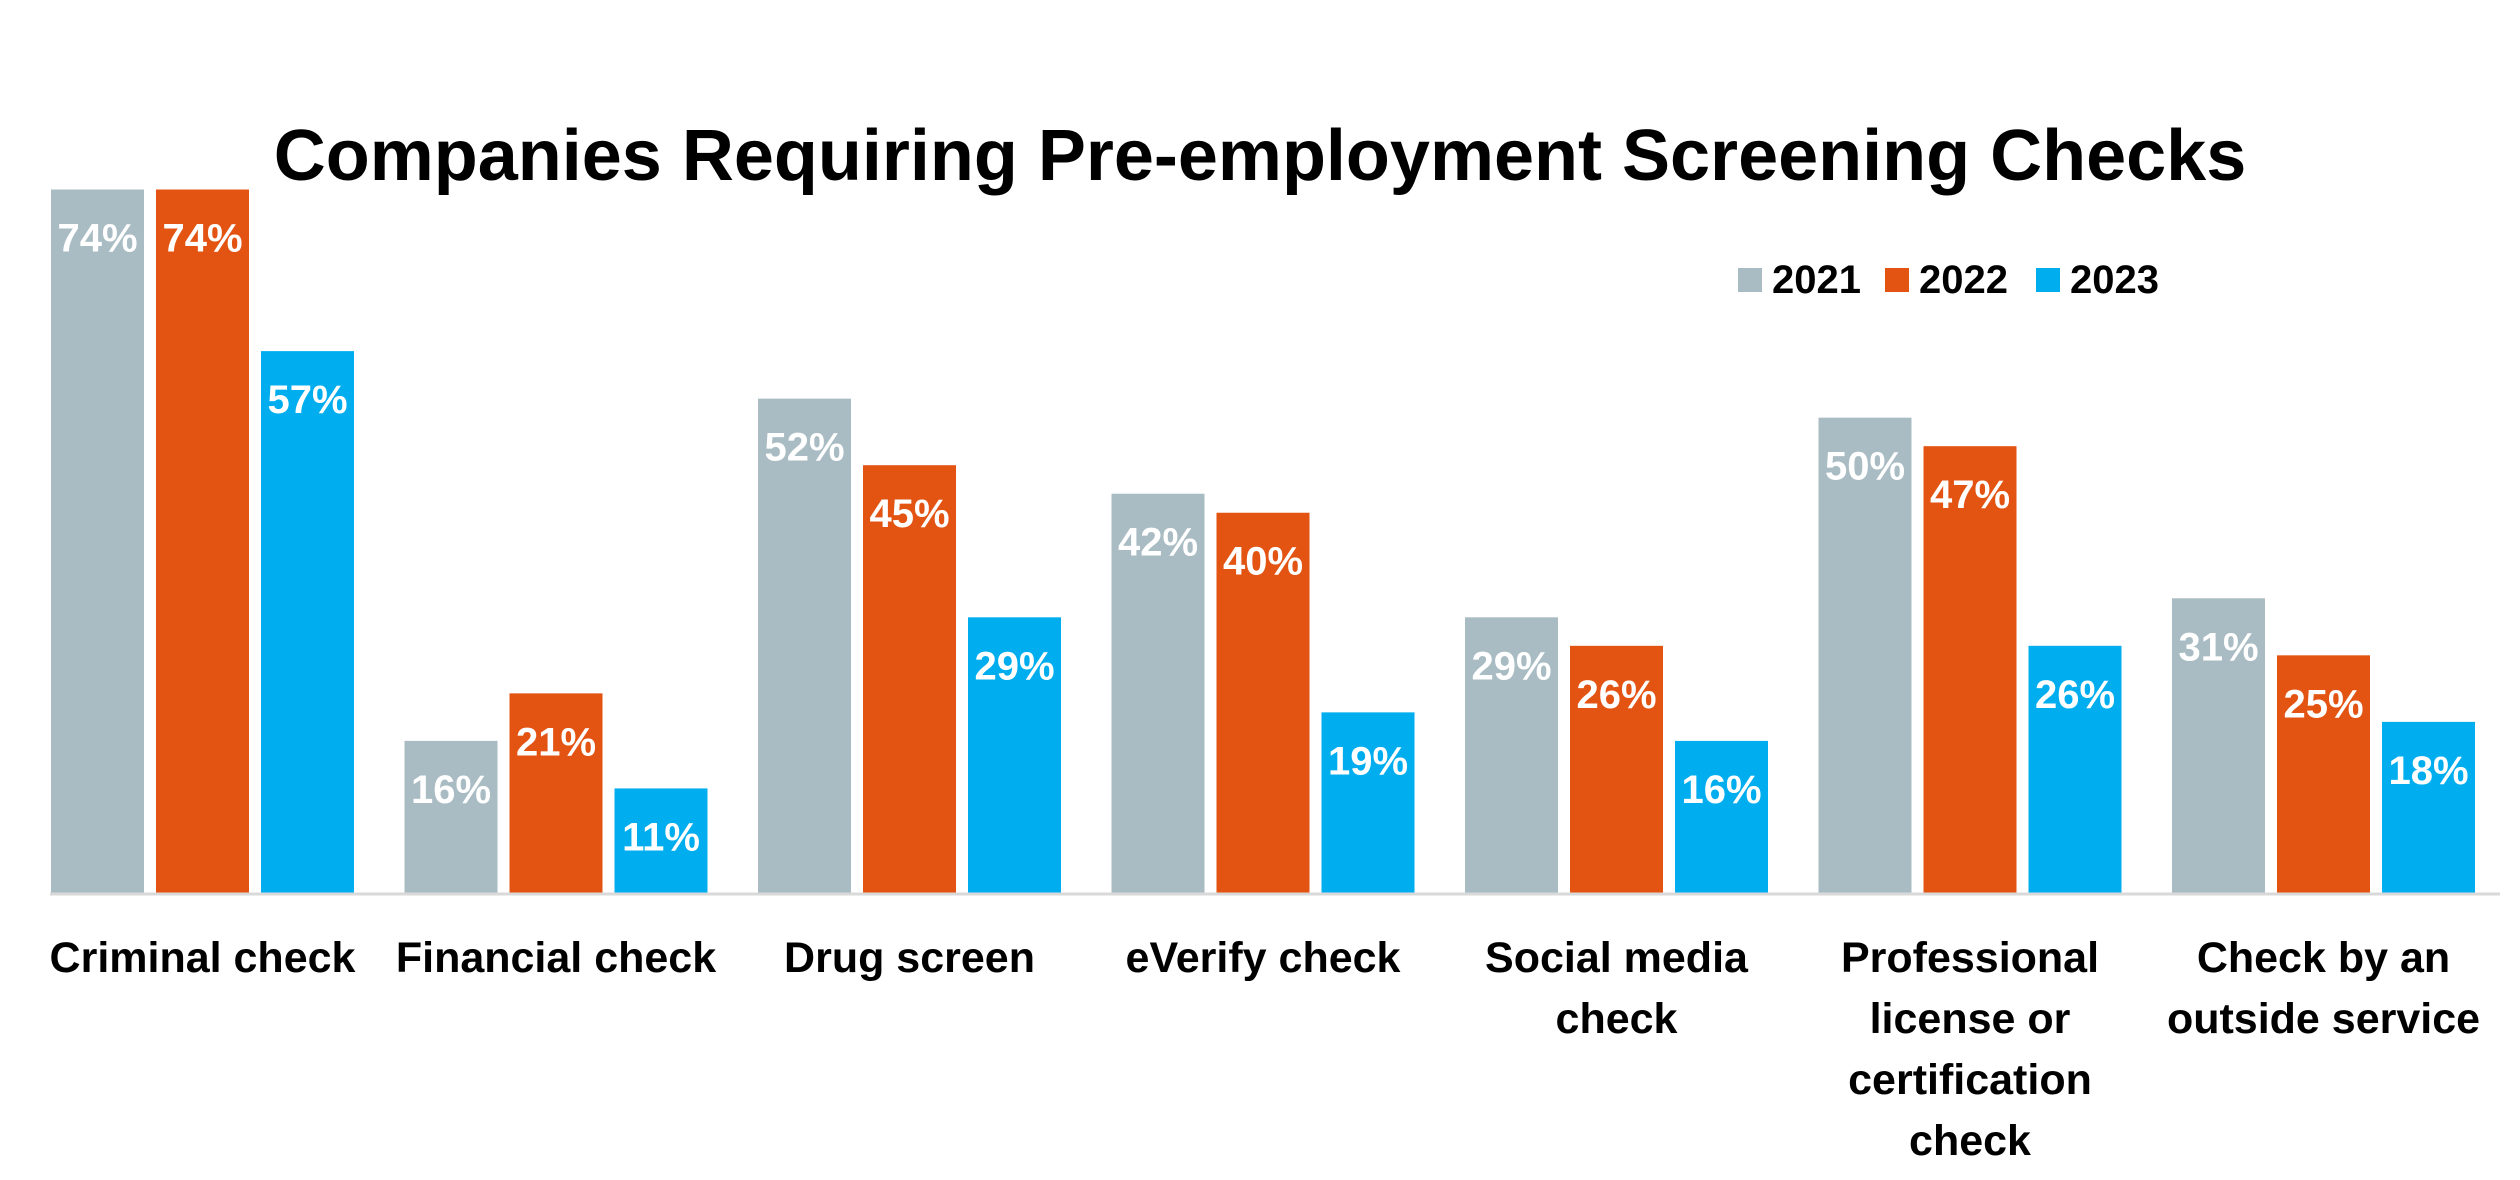 This screenshot has width=2520, height=1180. Describe the element at coordinates (1368, 761) in the screenshot. I see `data-label-2023-3: 19%` at that location.